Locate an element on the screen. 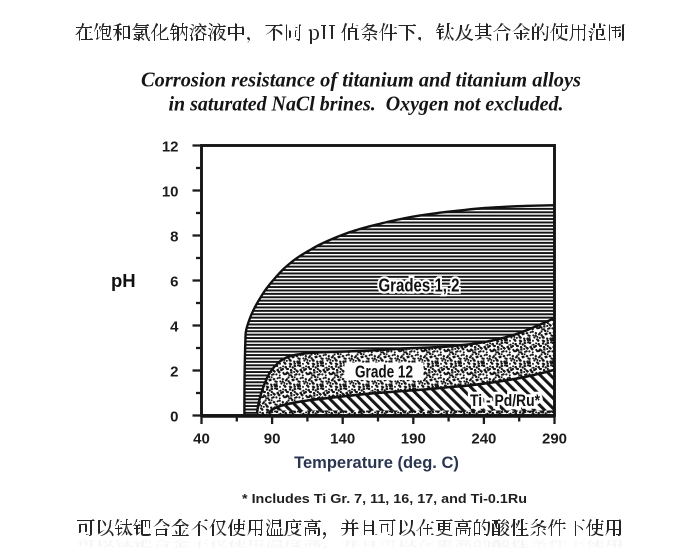  svg-text: pH is located at coordinates (123, 280).